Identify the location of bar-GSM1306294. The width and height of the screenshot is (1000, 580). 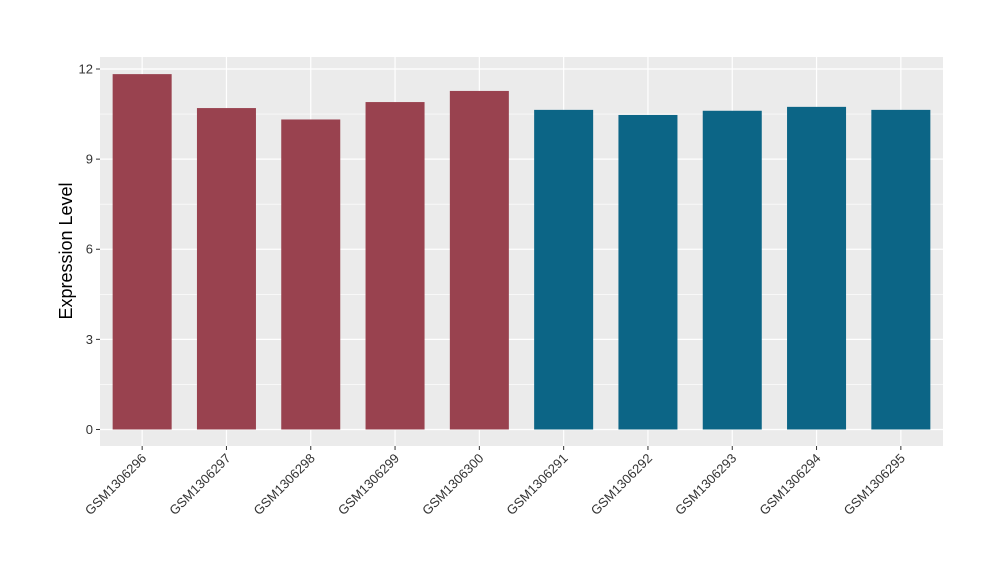
(817, 268).